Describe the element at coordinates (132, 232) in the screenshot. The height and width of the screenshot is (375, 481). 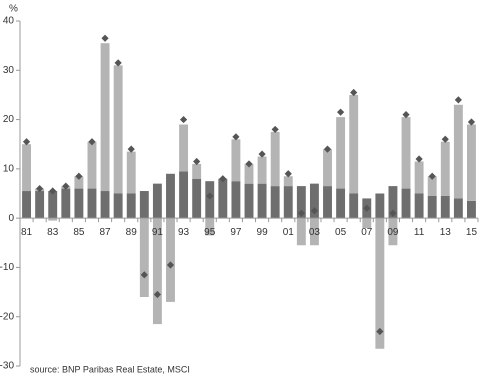
I see `x-tick-label: 89` at that location.